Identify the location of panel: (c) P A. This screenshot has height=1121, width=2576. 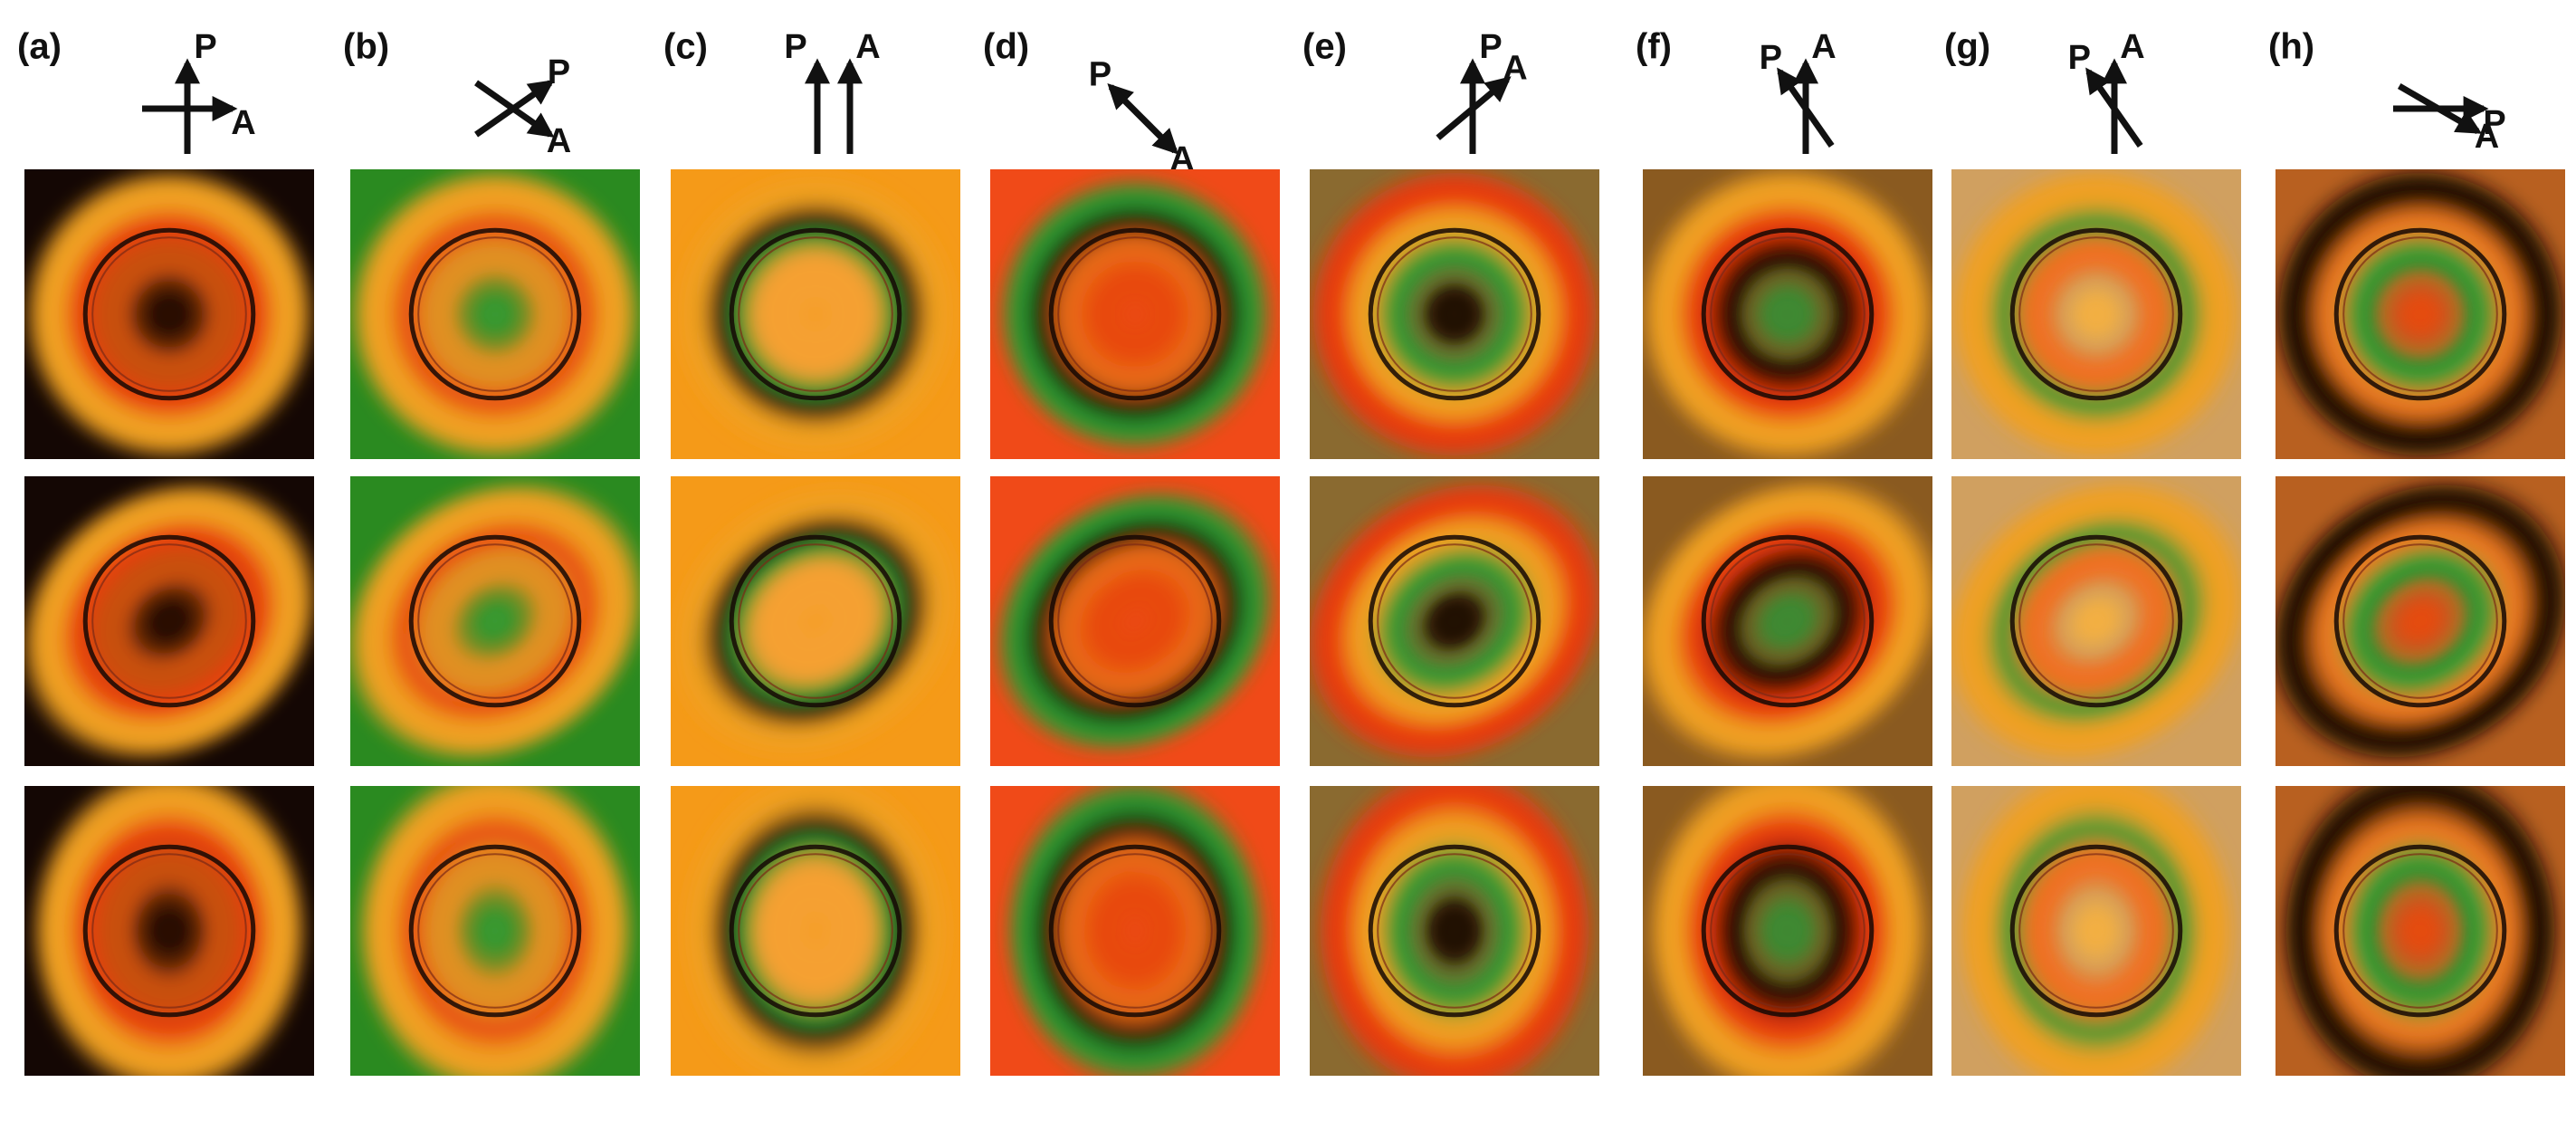
(811, 551).